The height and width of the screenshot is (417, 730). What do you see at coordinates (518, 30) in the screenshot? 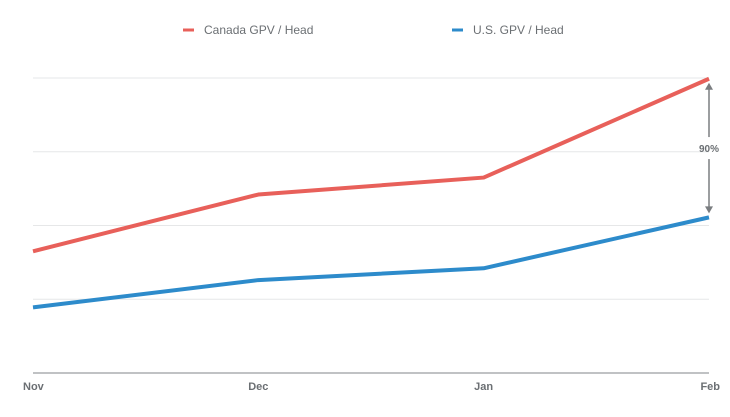
I see `legend-label: U.S. GPV / Head` at bounding box center [518, 30].